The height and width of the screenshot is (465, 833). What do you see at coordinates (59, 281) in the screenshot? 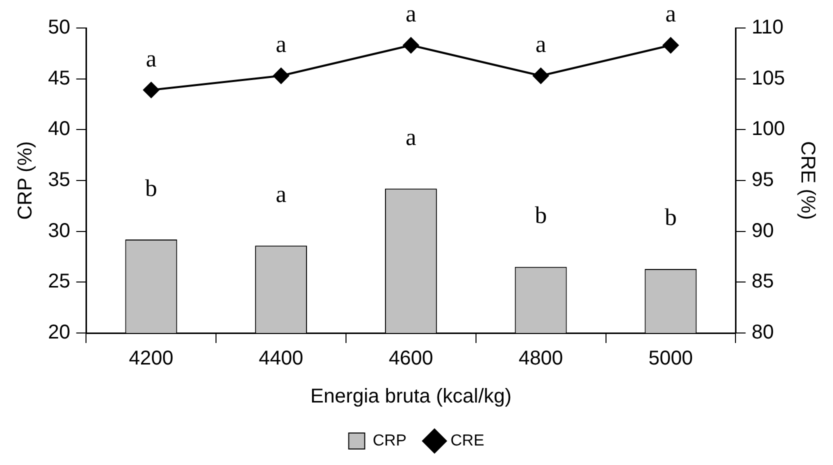
I see `y-tick-label: 25` at bounding box center [59, 281].